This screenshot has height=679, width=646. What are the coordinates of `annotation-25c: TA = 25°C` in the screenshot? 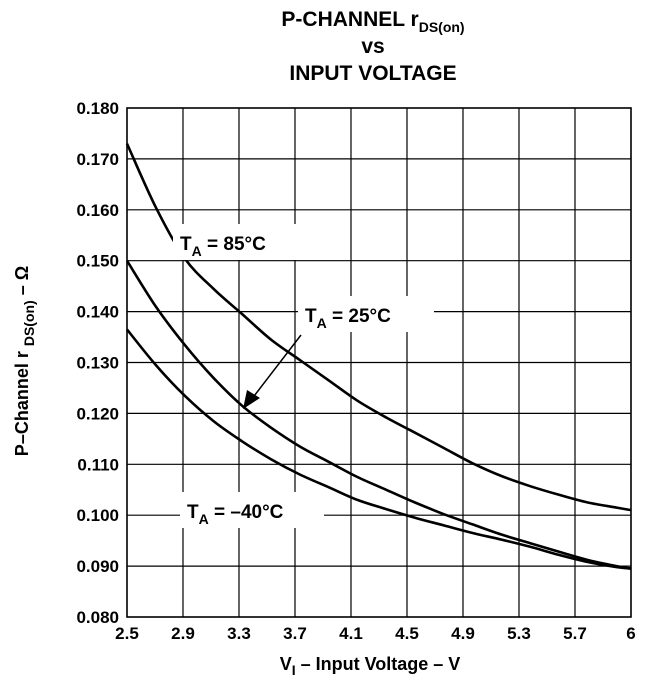 It's located at (366, 314).